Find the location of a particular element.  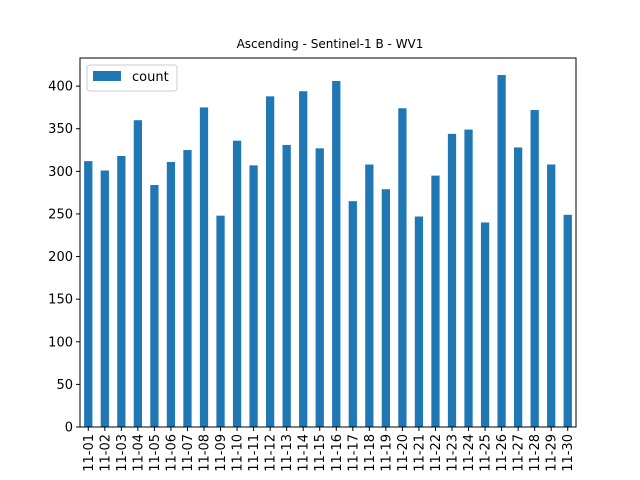

x-tick-label: 11-11 is located at coordinates (254, 453).